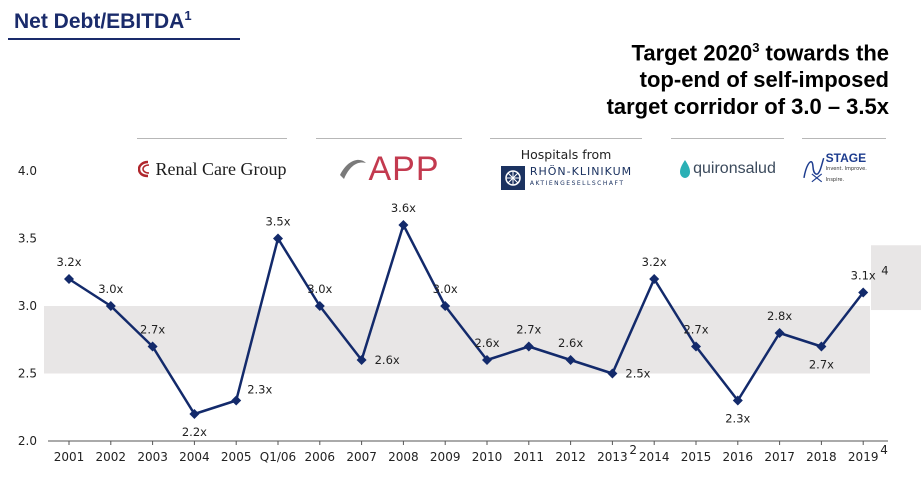  I want to click on y-tick-label: 3.0, so click(27, 306).